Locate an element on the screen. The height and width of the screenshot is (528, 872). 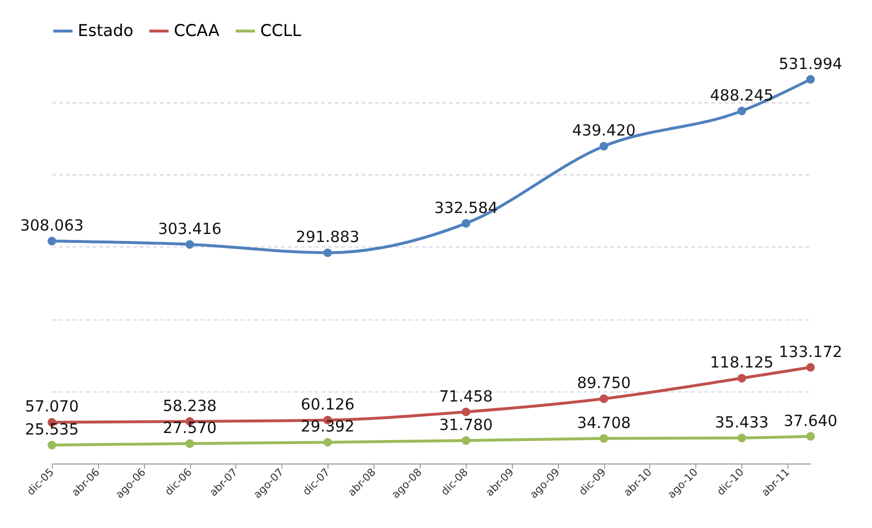
data-label: 332.584 is located at coordinates (466, 207).